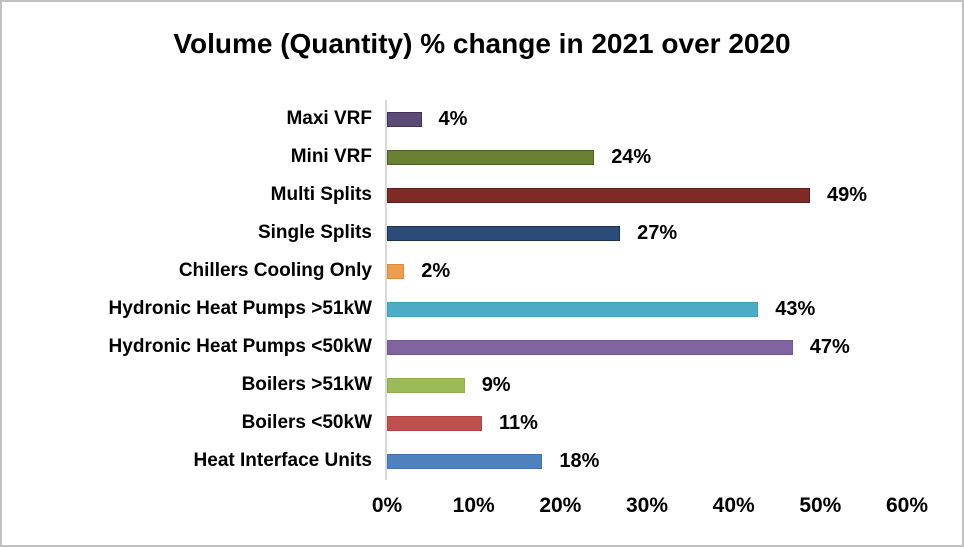 This screenshot has width=964, height=547. I want to click on category-label: Heat Interface Units, so click(282, 460).